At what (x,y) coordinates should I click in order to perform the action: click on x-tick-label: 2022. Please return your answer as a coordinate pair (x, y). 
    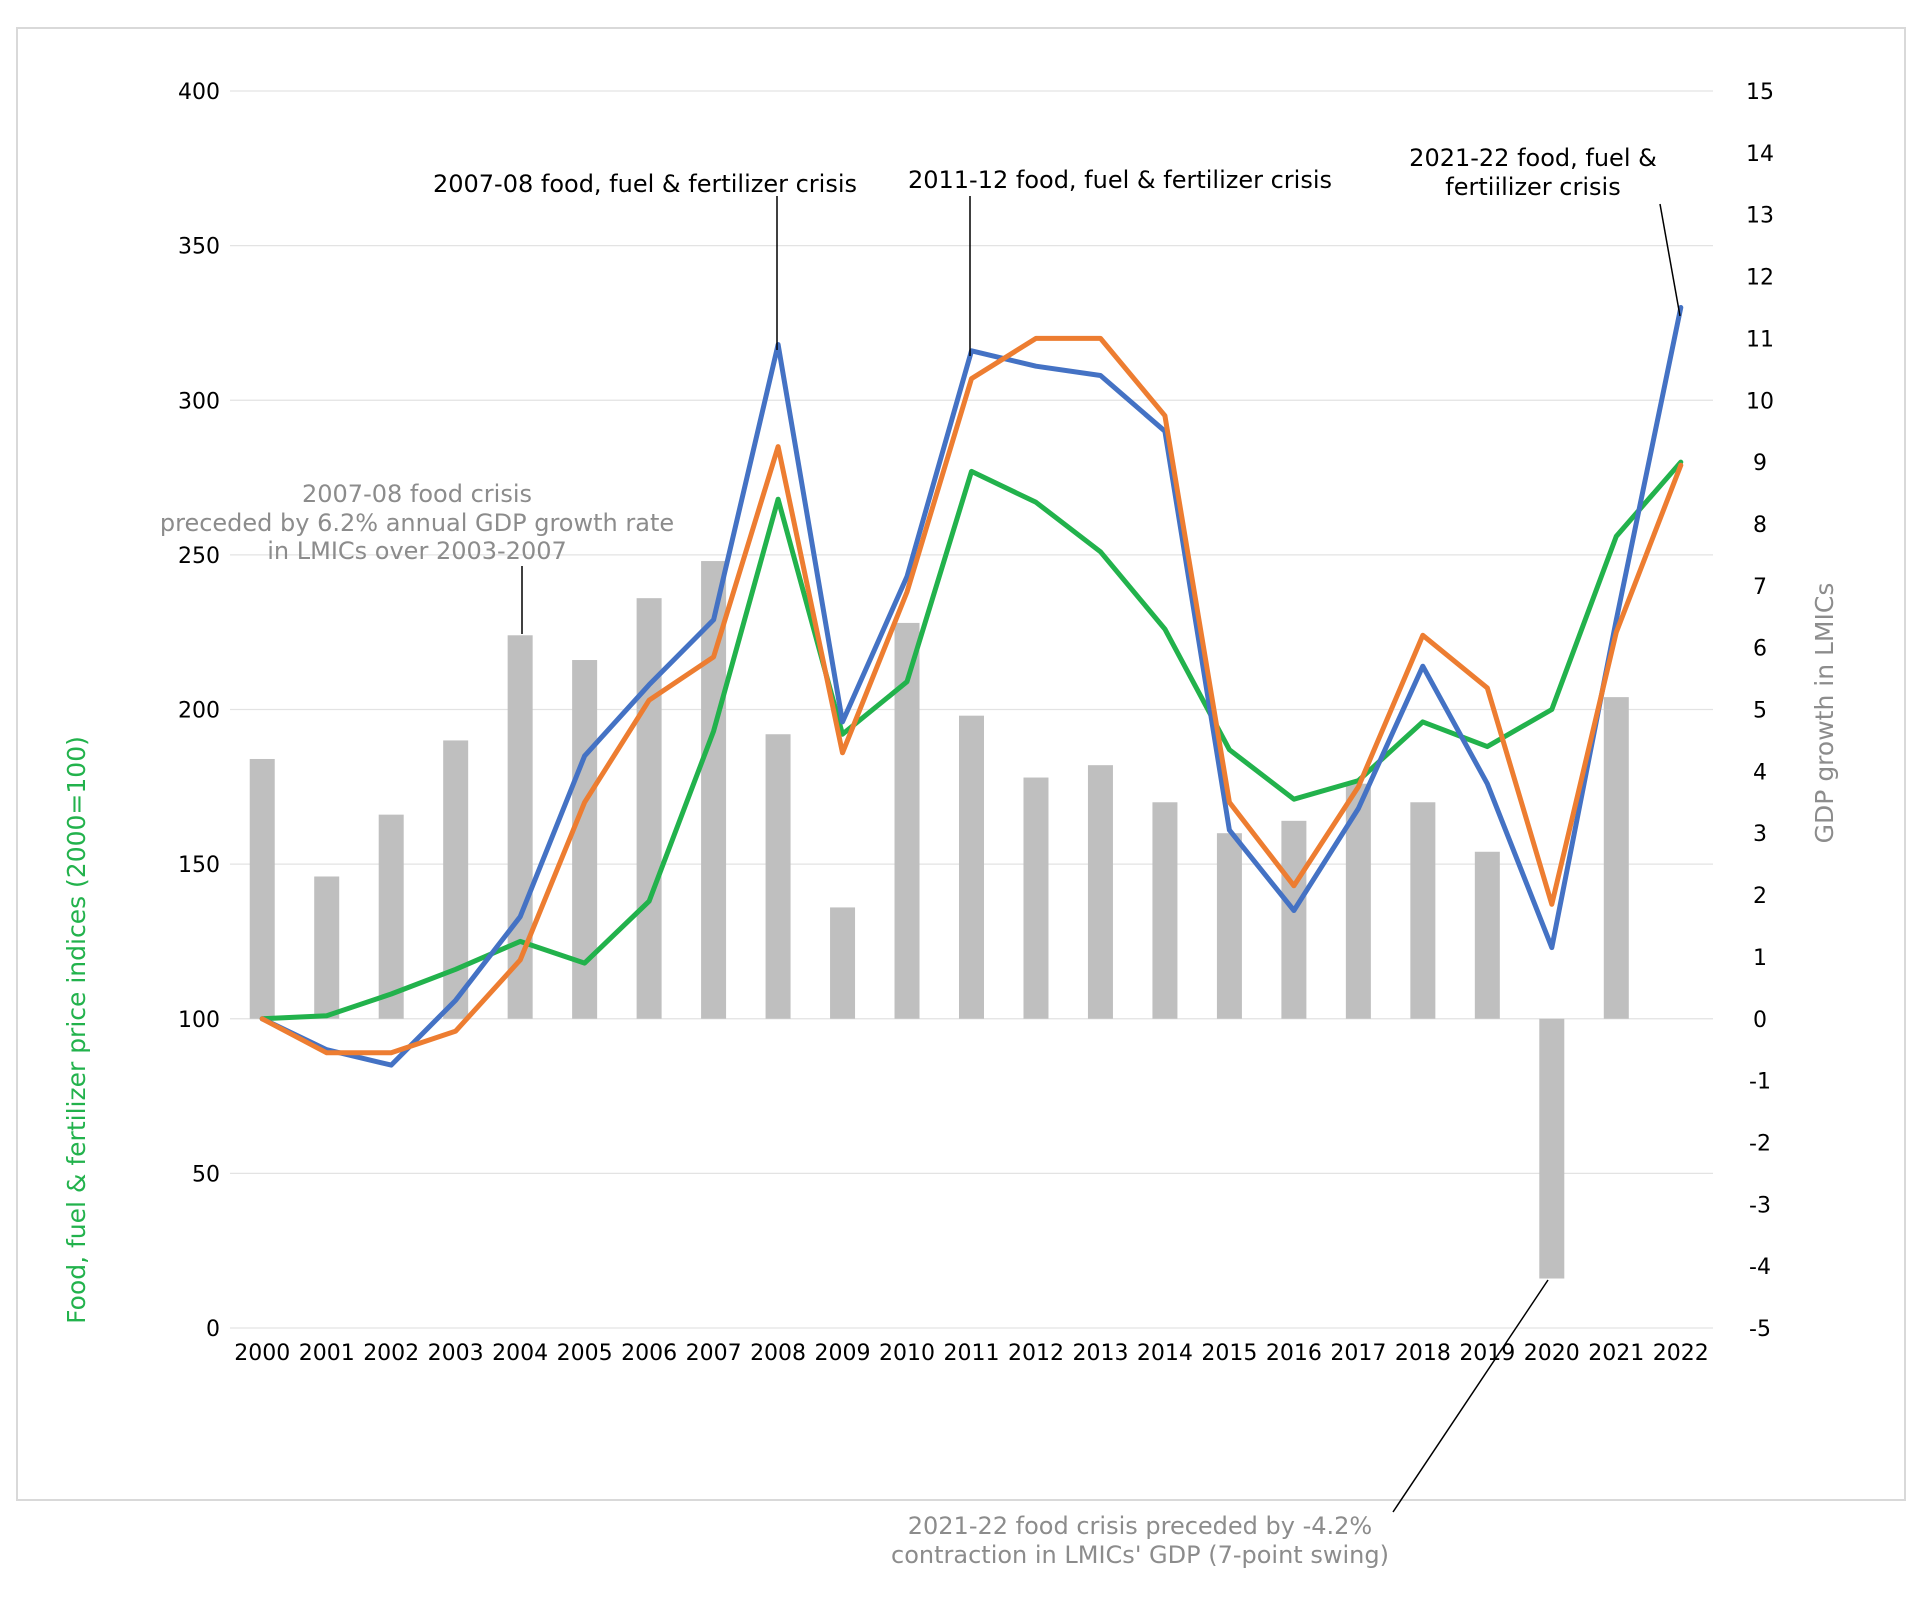
    Looking at the image, I should click on (1681, 1353).